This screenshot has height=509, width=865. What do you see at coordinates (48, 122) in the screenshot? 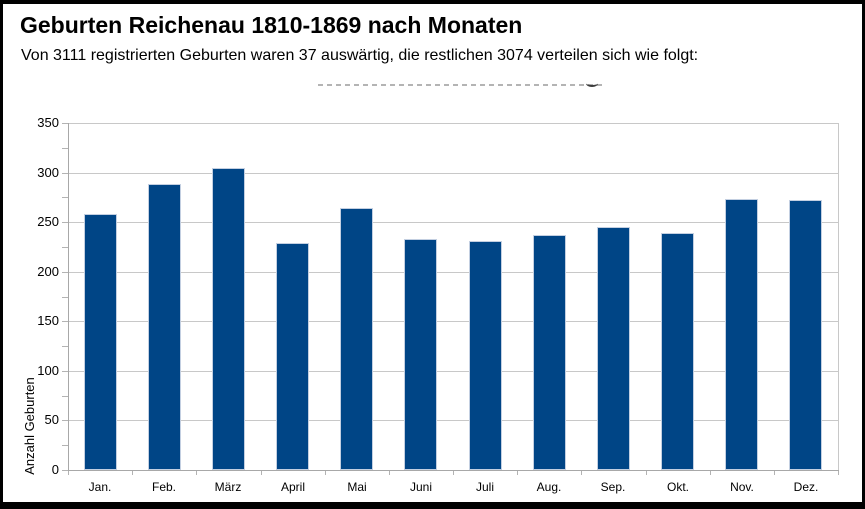
I see `y-tick-label-350: 350` at bounding box center [48, 122].